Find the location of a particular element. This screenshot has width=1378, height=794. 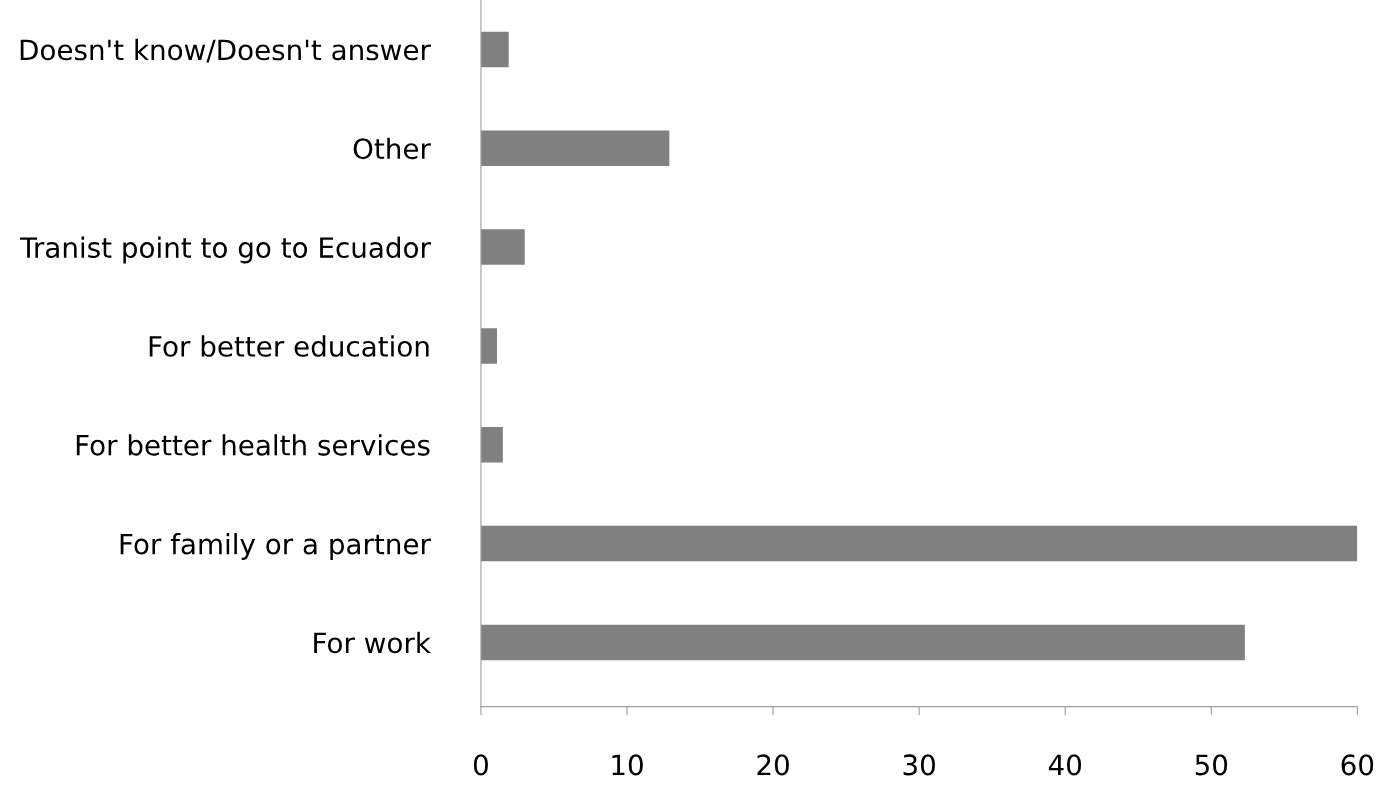

x-tick-label: 30 is located at coordinates (919, 765).